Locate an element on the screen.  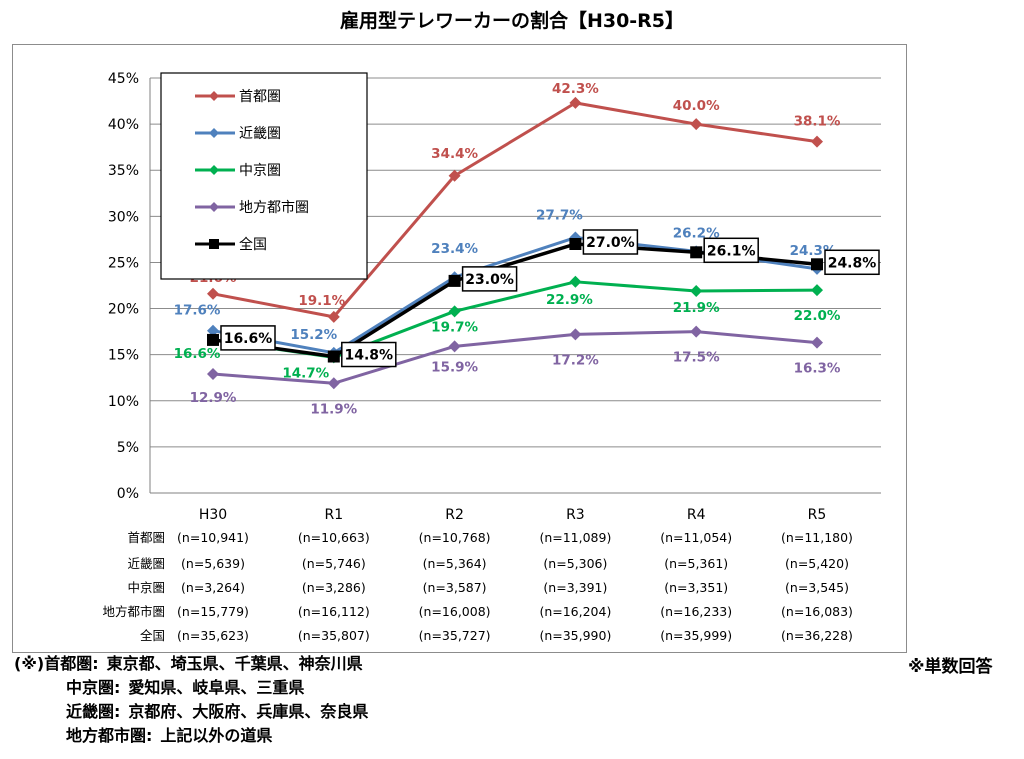
sample-size-cell: (n=5,639) is located at coordinates (213, 563).